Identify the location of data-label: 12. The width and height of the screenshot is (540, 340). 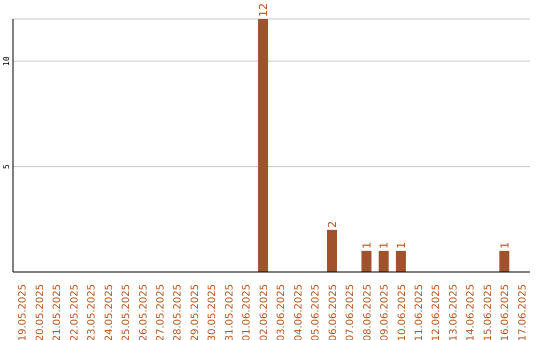
(263, 10).